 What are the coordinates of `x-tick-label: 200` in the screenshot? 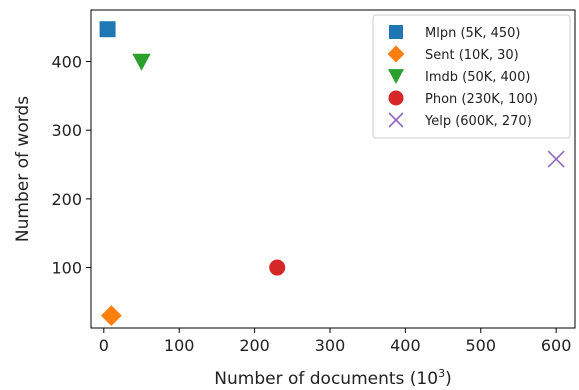 It's located at (254, 345).